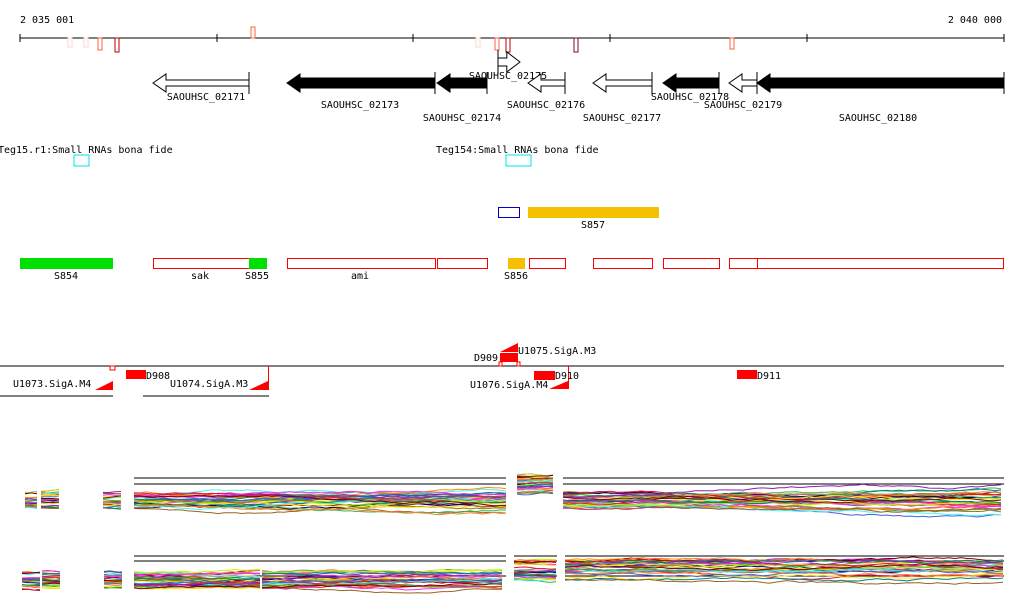  What do you see at coordinates (486, 358) in the screenshot?
I see `reg-label: D909` at bounding box center [486, 358].